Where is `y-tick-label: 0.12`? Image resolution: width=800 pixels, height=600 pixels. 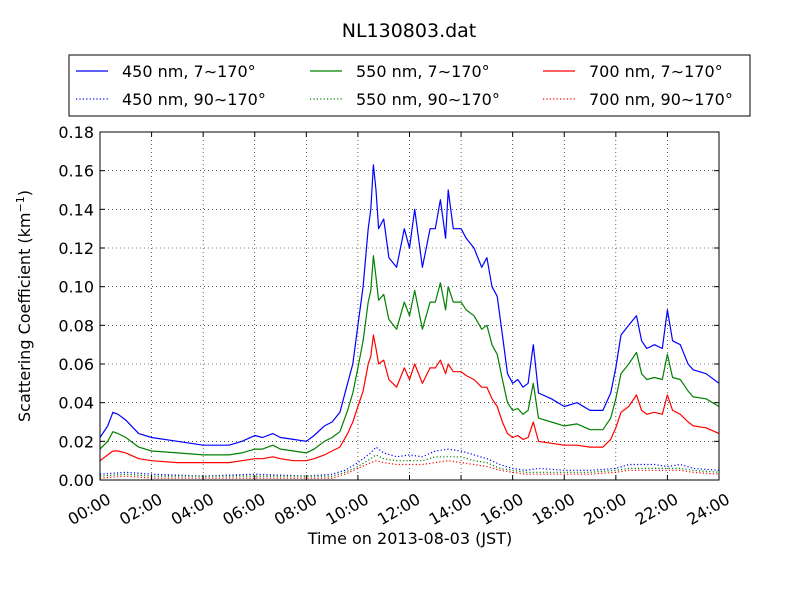 y-tick-label: 0.12 is located at coordinates (76, 248).